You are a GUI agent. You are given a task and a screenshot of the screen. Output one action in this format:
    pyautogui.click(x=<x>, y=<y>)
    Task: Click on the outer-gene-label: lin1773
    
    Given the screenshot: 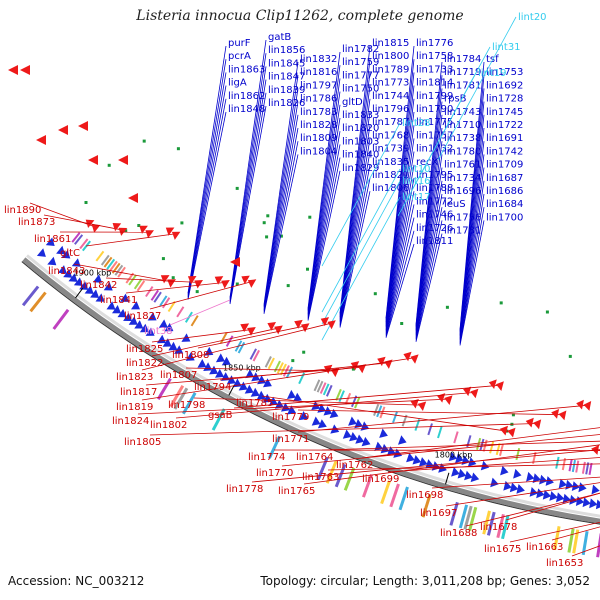 What is the action you would take?
    pyautogui.click(x=390, y=83)
    